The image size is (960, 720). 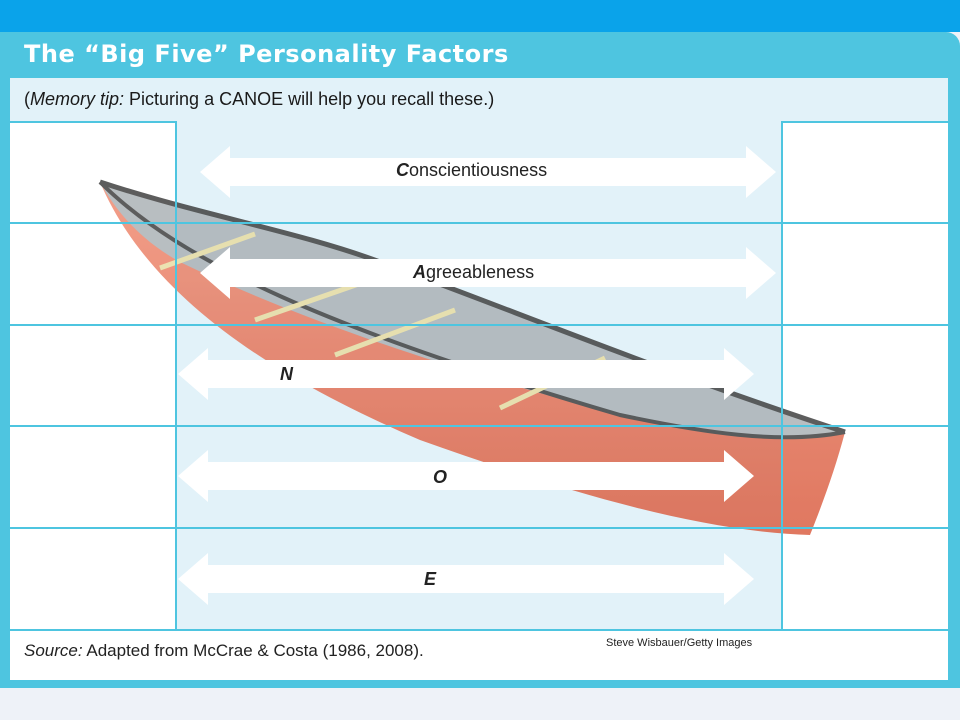 What do you see at coordinates (480, 704) in the screenshot?
I see `bottom-strip` at bounding box center [480, 704].